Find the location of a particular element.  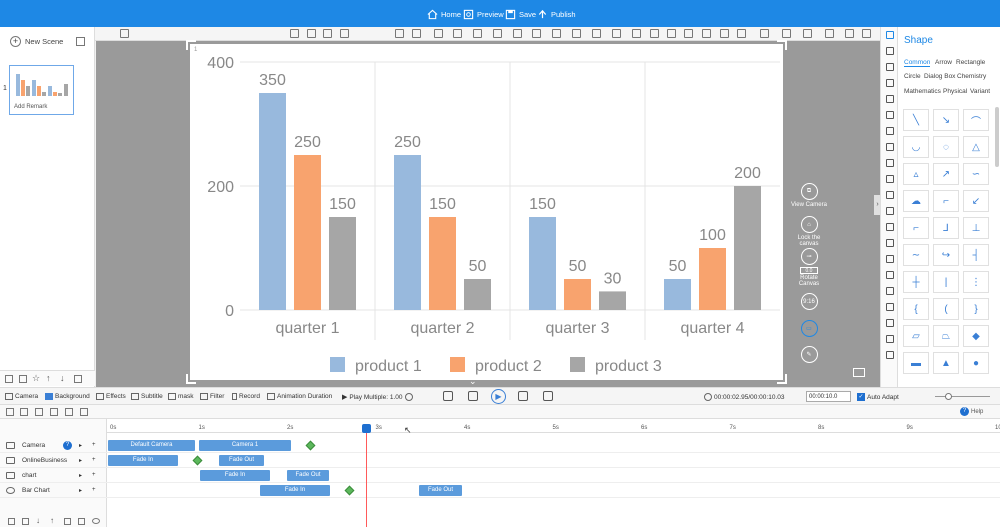

keyframe-diamond is located at coordinates (349, 490).